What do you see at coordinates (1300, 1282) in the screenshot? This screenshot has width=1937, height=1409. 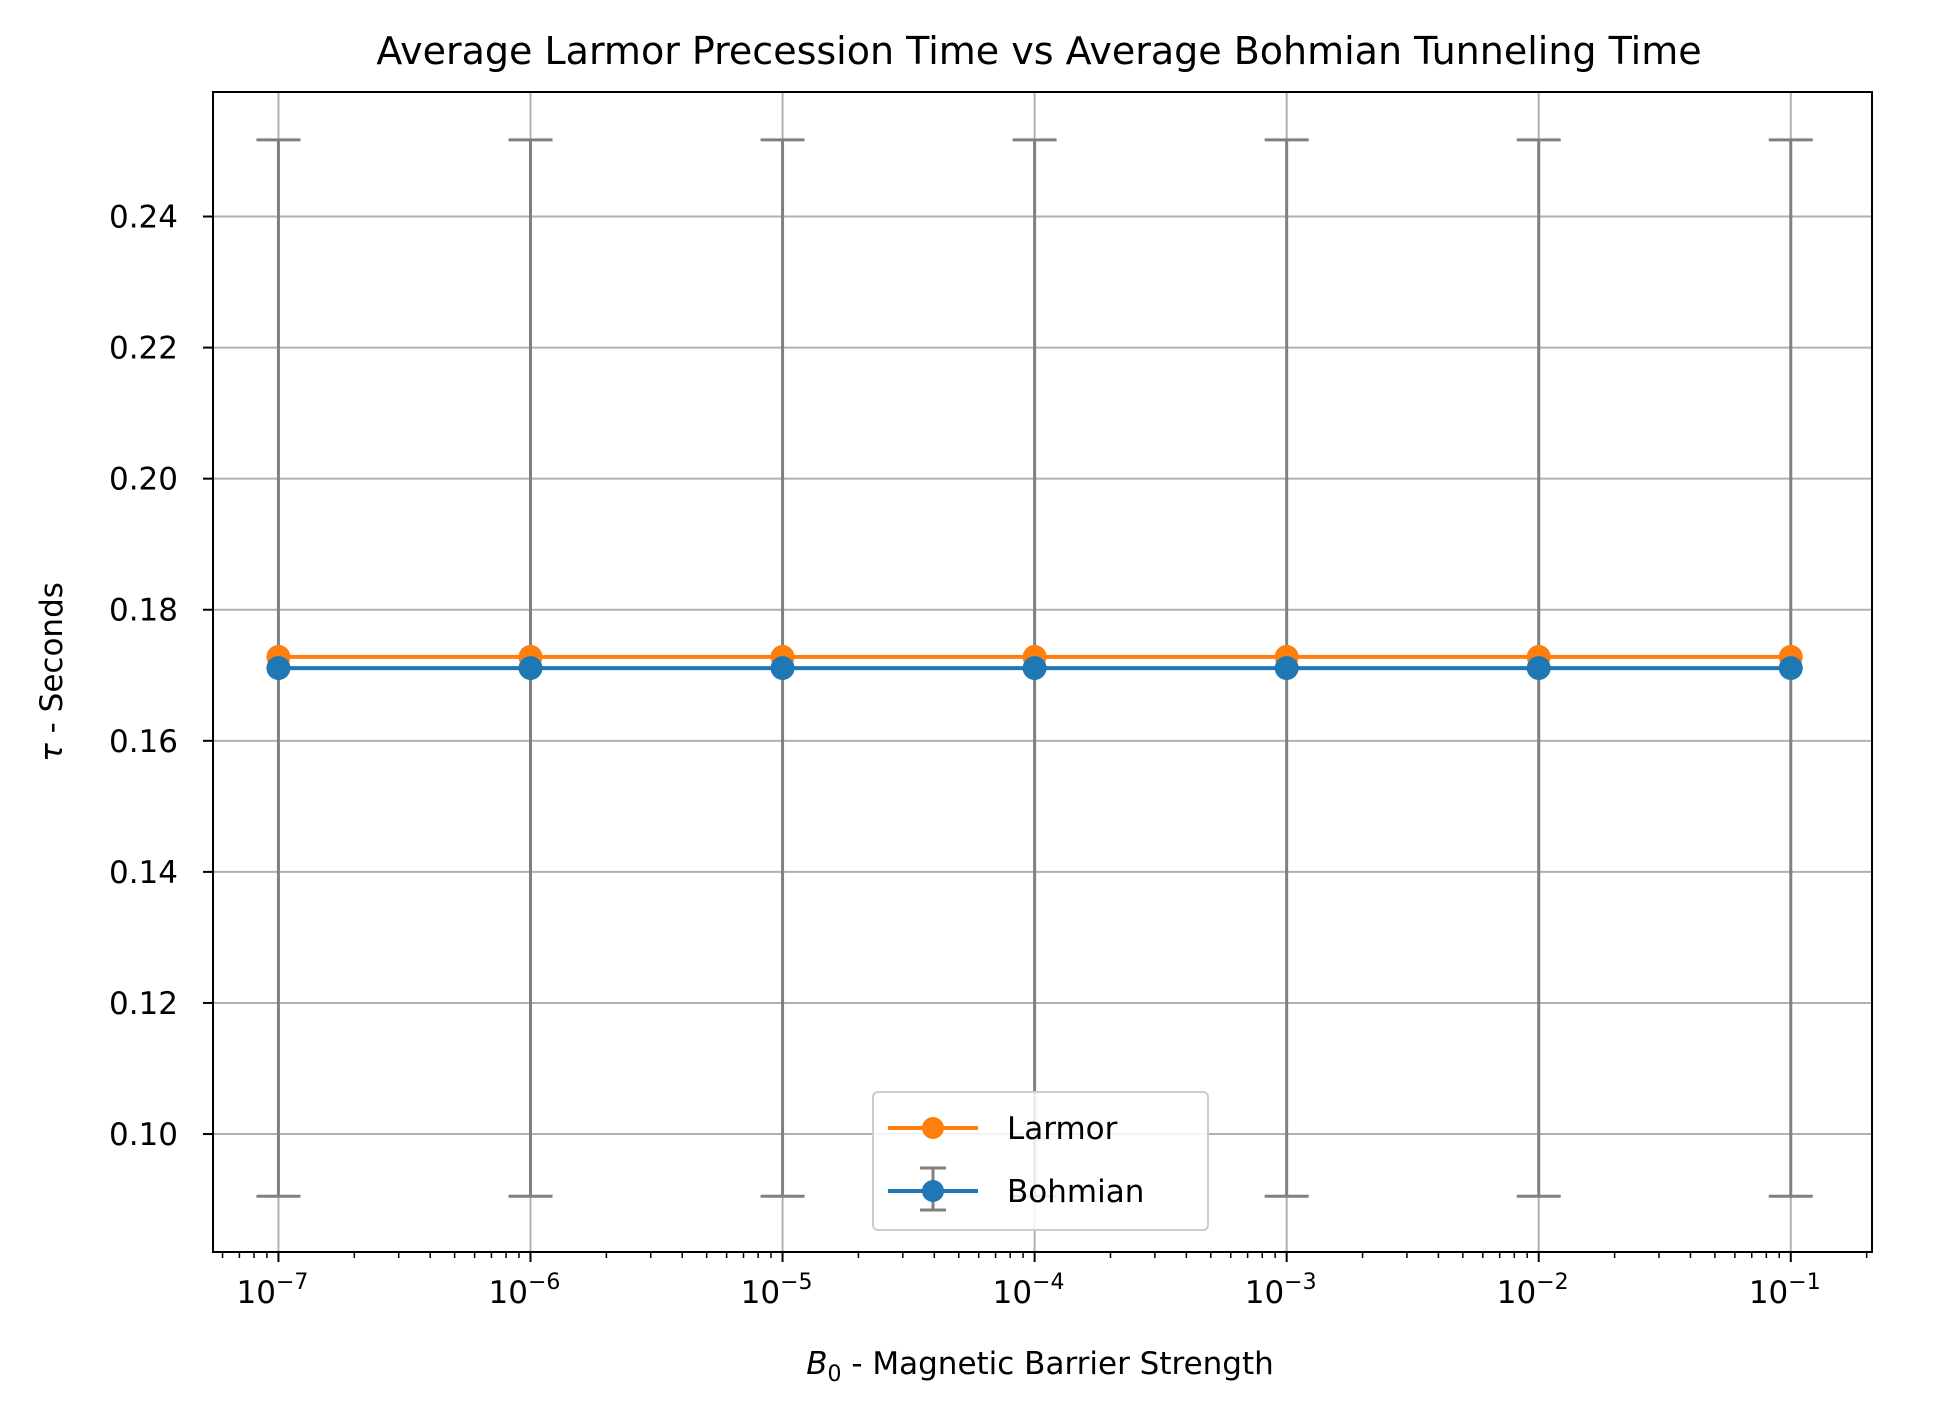 I see `x-tick-exponent: −3` at bounding box center [1300, 1282].